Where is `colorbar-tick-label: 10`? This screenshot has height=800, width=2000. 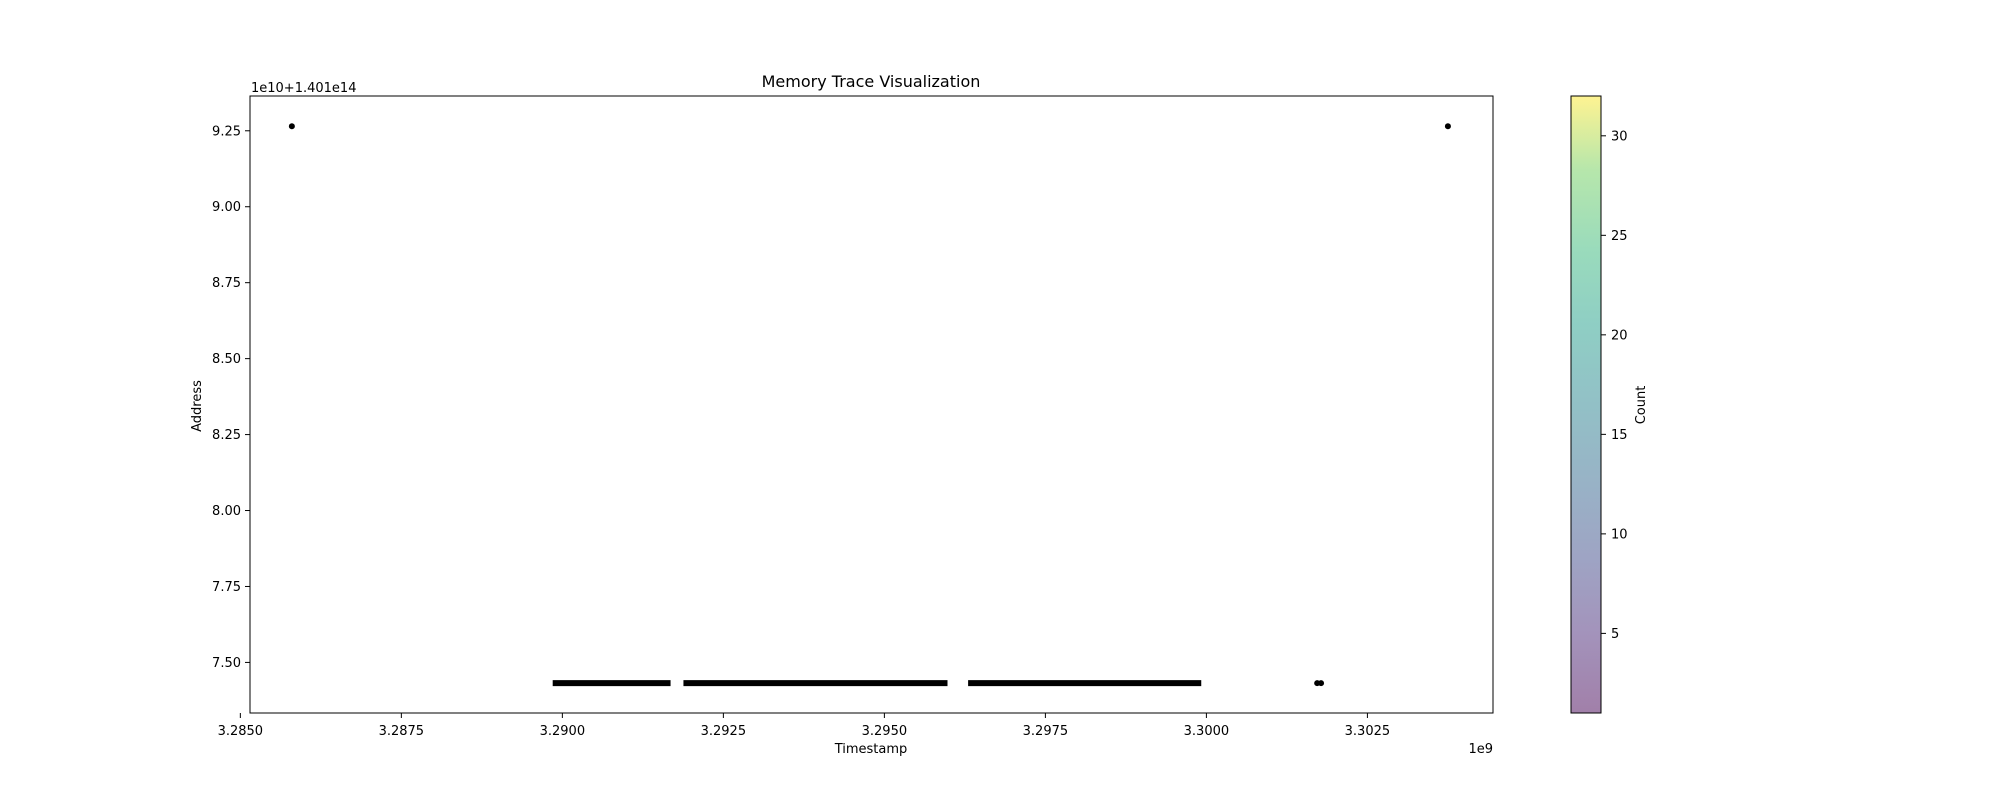
colorbar-tick-label: 10 is located at coordinates (1619, 534).